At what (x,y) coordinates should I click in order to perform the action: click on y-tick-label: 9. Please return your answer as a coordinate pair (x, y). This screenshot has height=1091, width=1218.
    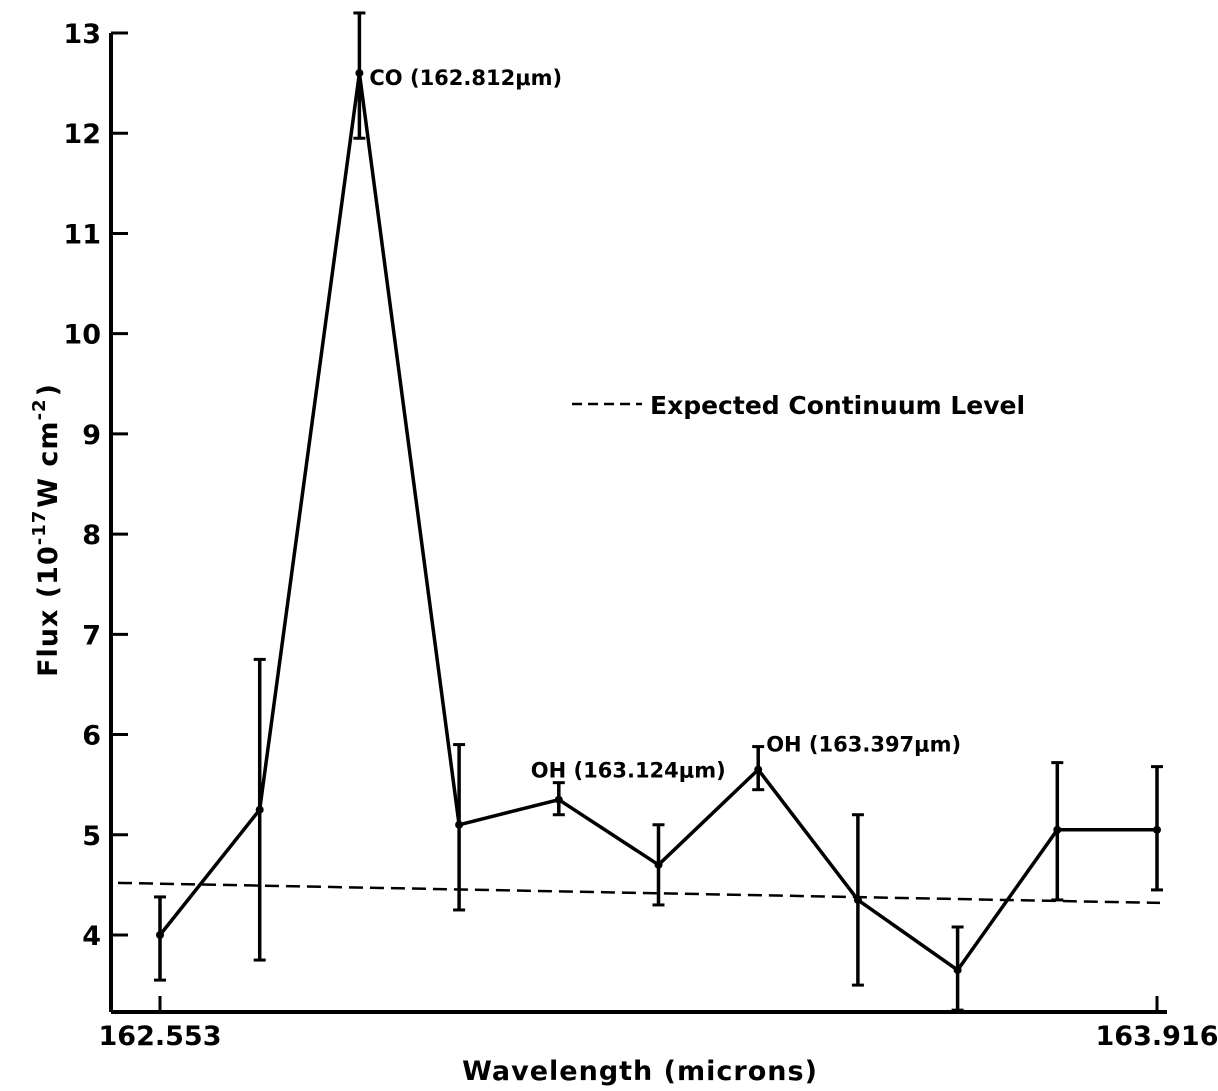
    Looking at the image, I should click on (91, 435).